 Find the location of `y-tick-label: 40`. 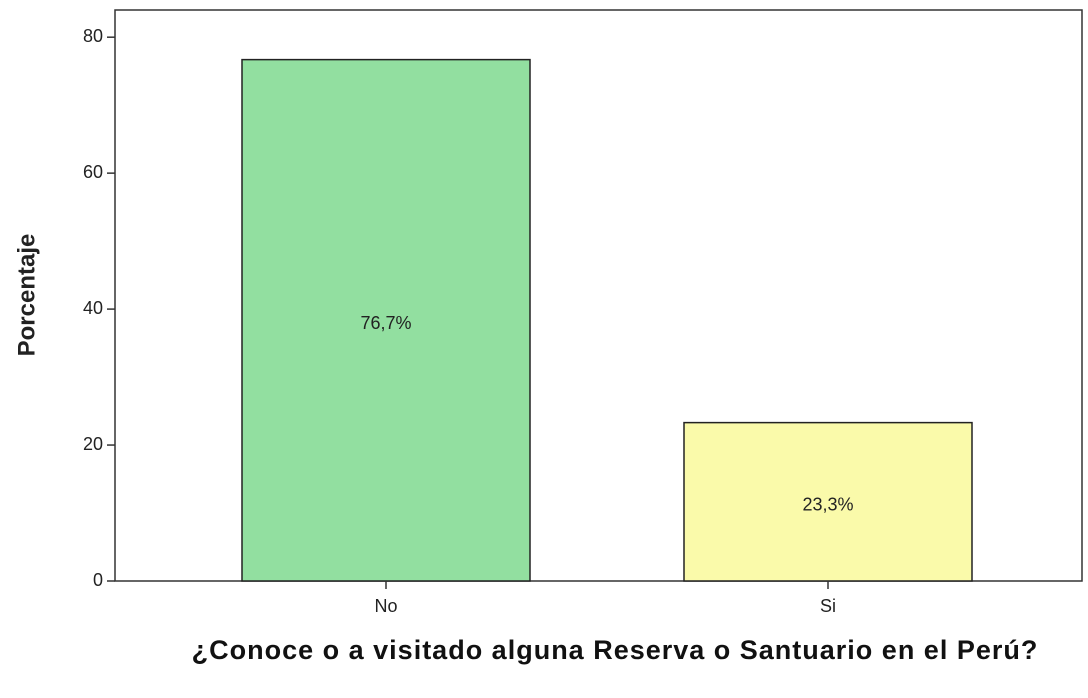

y-tick-label: 40 is located at coordinates (93, 308).